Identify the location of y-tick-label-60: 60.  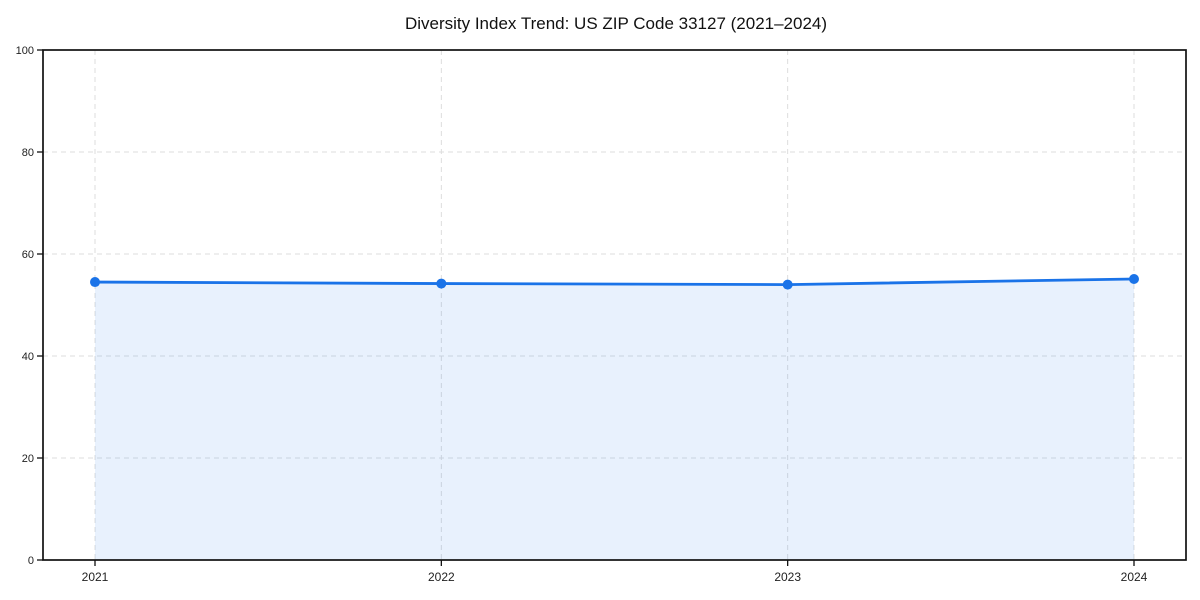
(28, 255).